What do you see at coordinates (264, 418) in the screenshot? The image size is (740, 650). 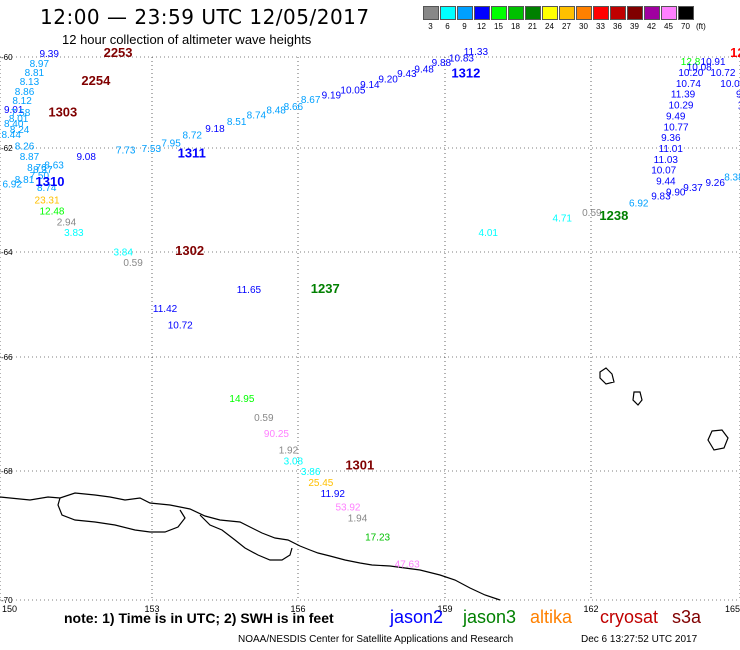 I see `wave-height-reading: 0.59` at bounding box center [264, 418].